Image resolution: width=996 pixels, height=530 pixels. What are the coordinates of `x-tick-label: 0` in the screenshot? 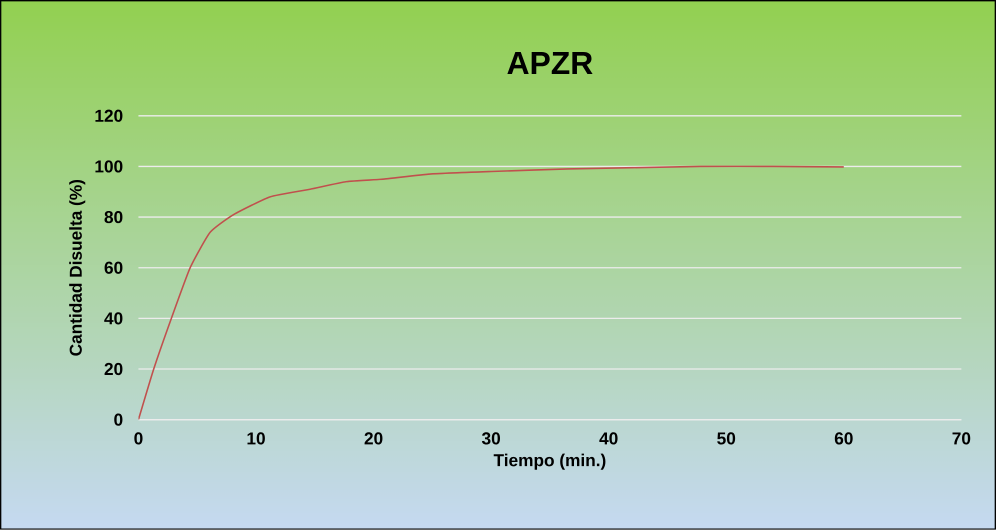 It's located at (138, 438).